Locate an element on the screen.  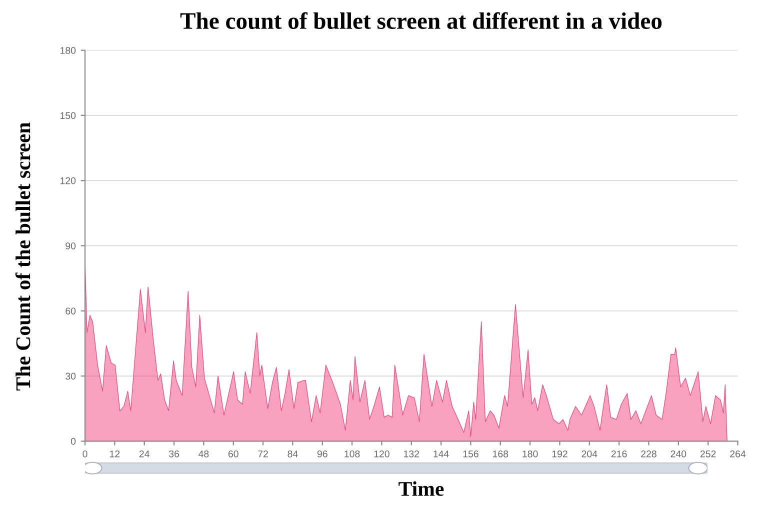
x-tick-label: 144 is located at coordinates (441, 454).